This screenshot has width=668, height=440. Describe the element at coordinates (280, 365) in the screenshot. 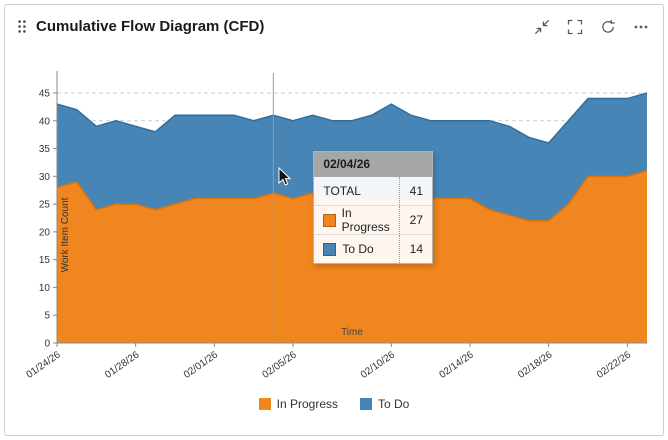

I see `svg-text: 02/05/26` at that location.